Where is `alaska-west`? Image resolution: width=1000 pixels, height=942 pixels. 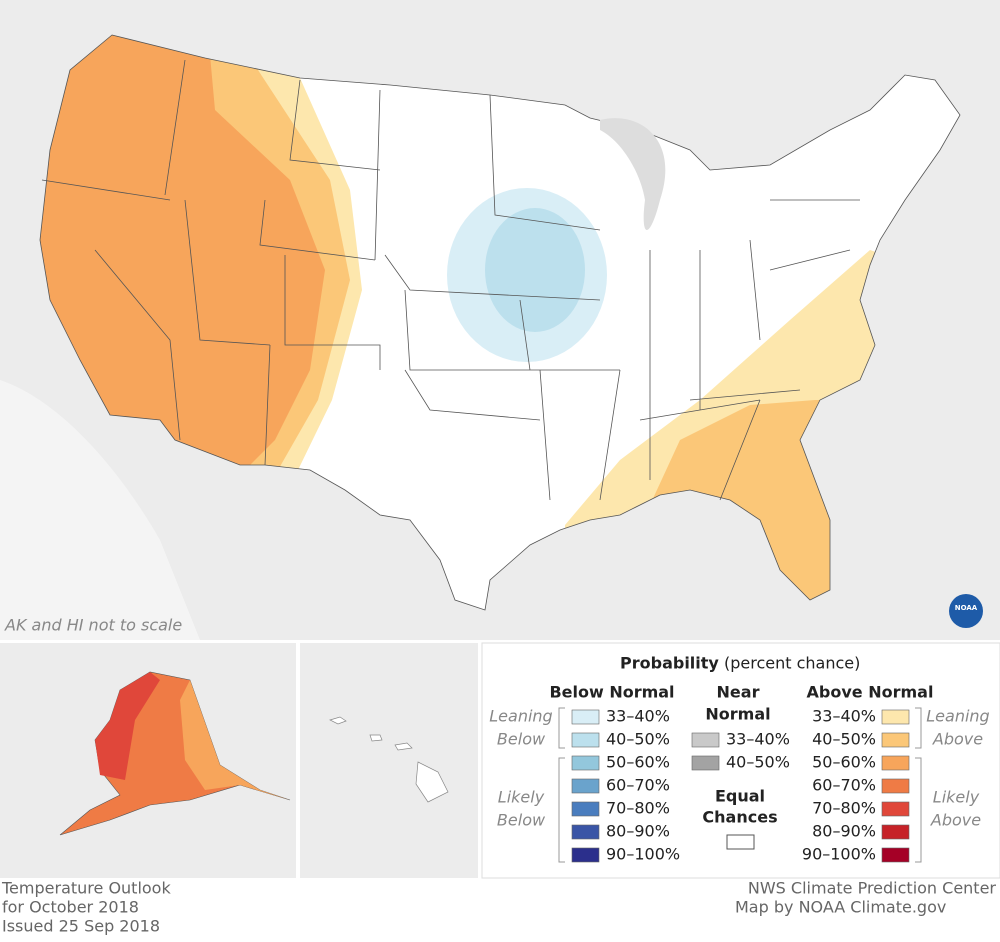
alaska-west is located at coordinates (127, 726).